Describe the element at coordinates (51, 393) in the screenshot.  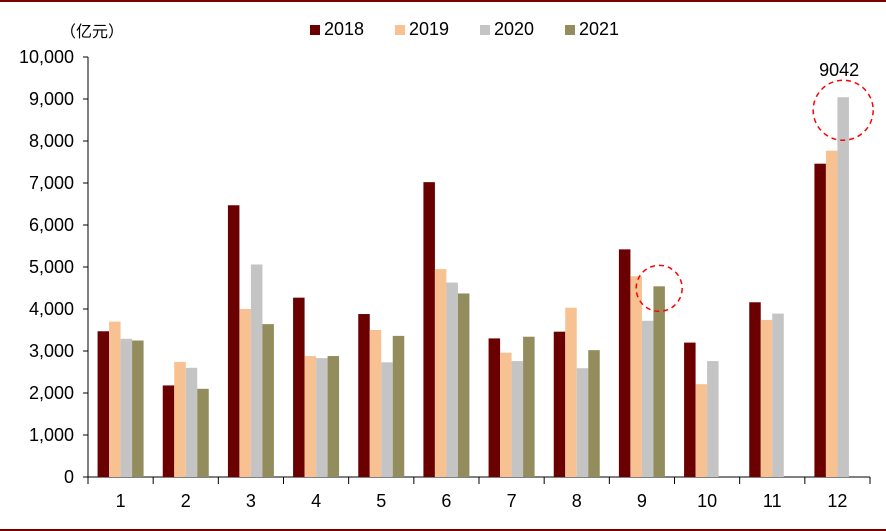
I see `y-tick-label: 2,000` at that location.